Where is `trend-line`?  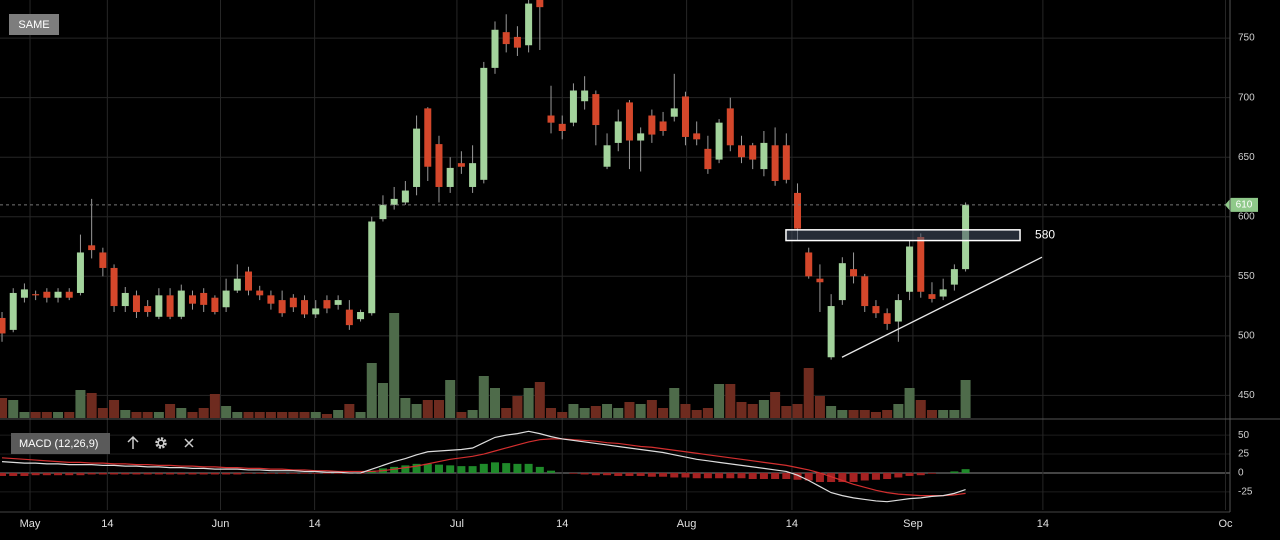 trend-line is located at coordinates (942, 307).